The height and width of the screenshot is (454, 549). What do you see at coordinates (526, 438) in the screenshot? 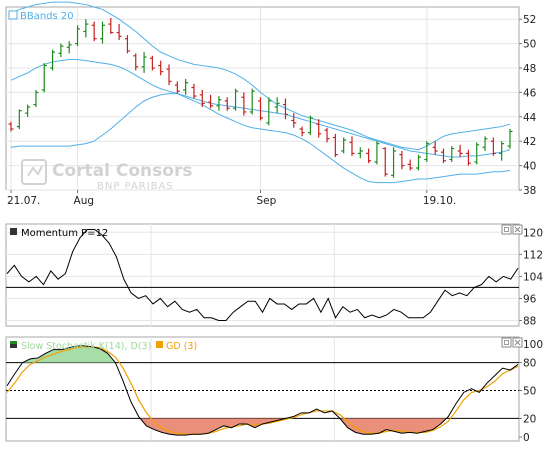
I see `y-tick-label: 0` at bounding box center [526, 438].